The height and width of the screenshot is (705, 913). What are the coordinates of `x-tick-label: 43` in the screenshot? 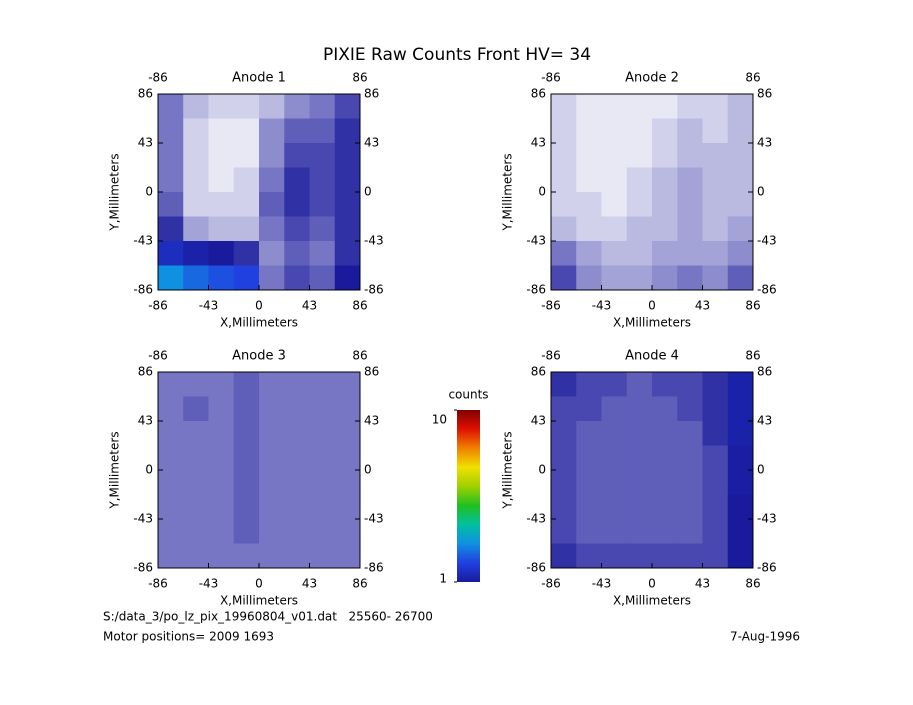 It's located at (702, 306).